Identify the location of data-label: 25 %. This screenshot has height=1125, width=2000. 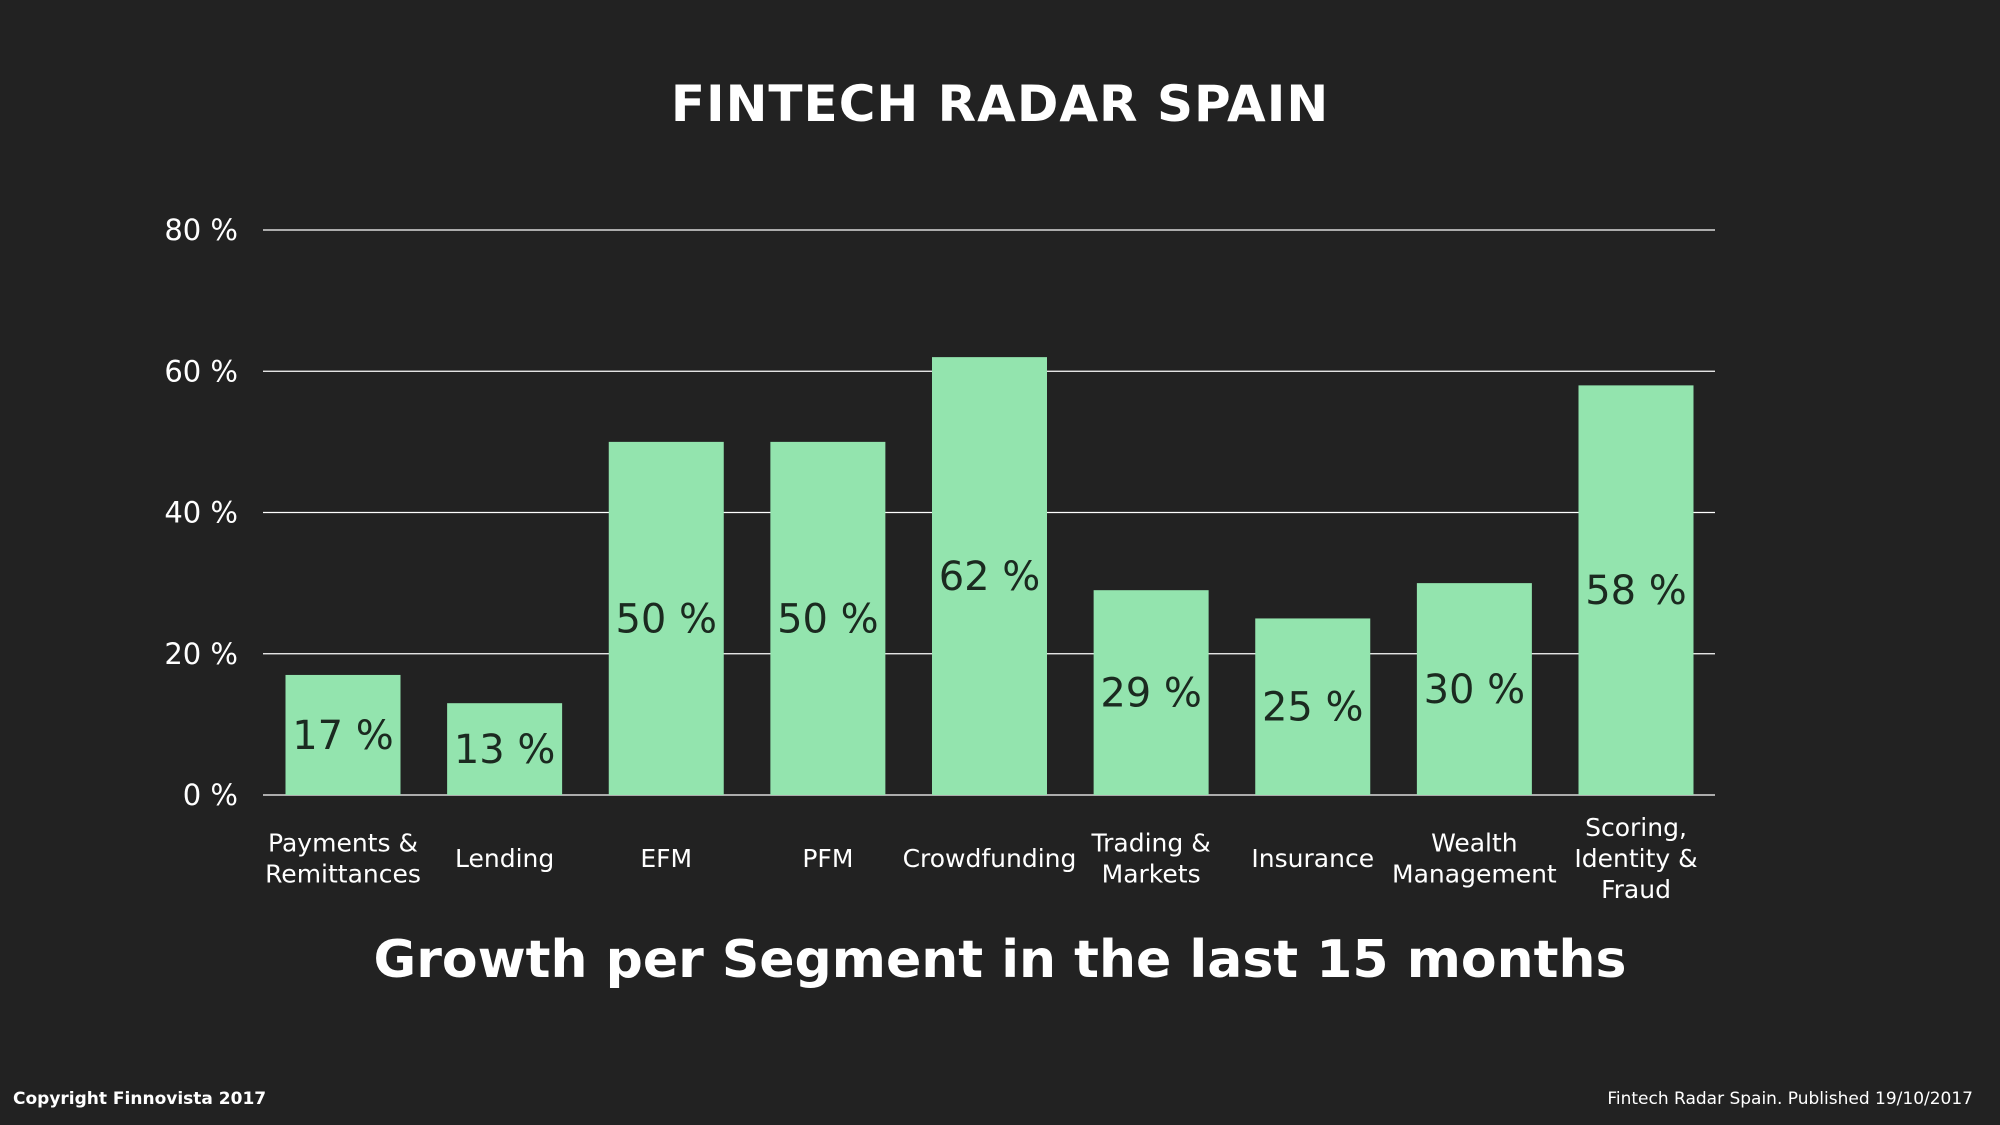
(1313, 708).